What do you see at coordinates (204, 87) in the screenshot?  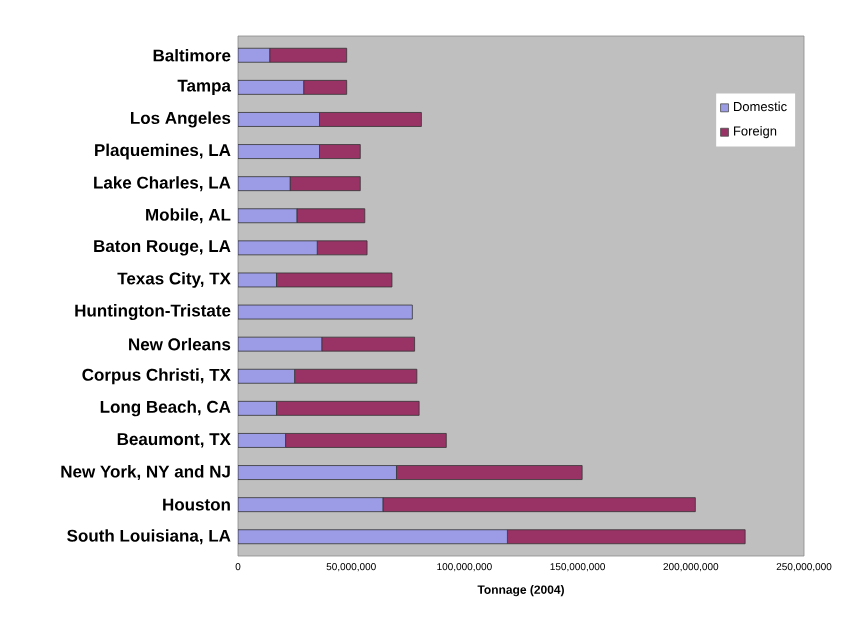 I see `y-tick-label: Tampa` at bounding box center [204, 87].